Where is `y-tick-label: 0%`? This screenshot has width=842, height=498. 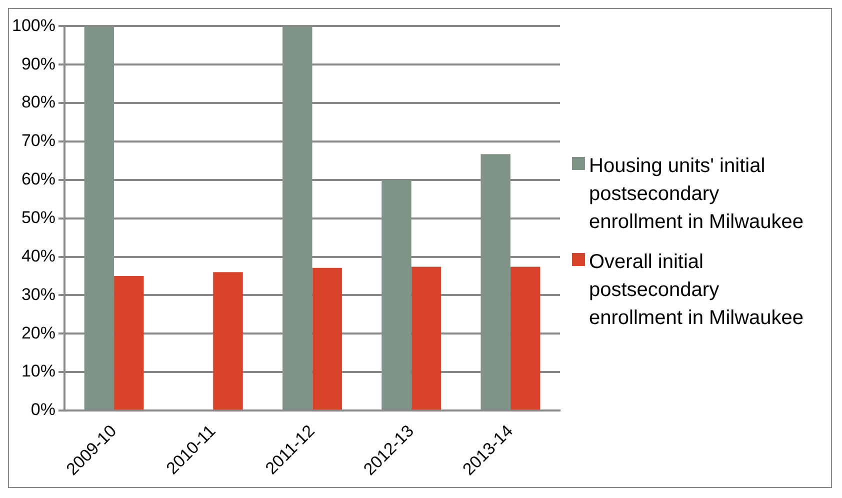
y-tick-label: 0% is located at coordinates (43, 410).